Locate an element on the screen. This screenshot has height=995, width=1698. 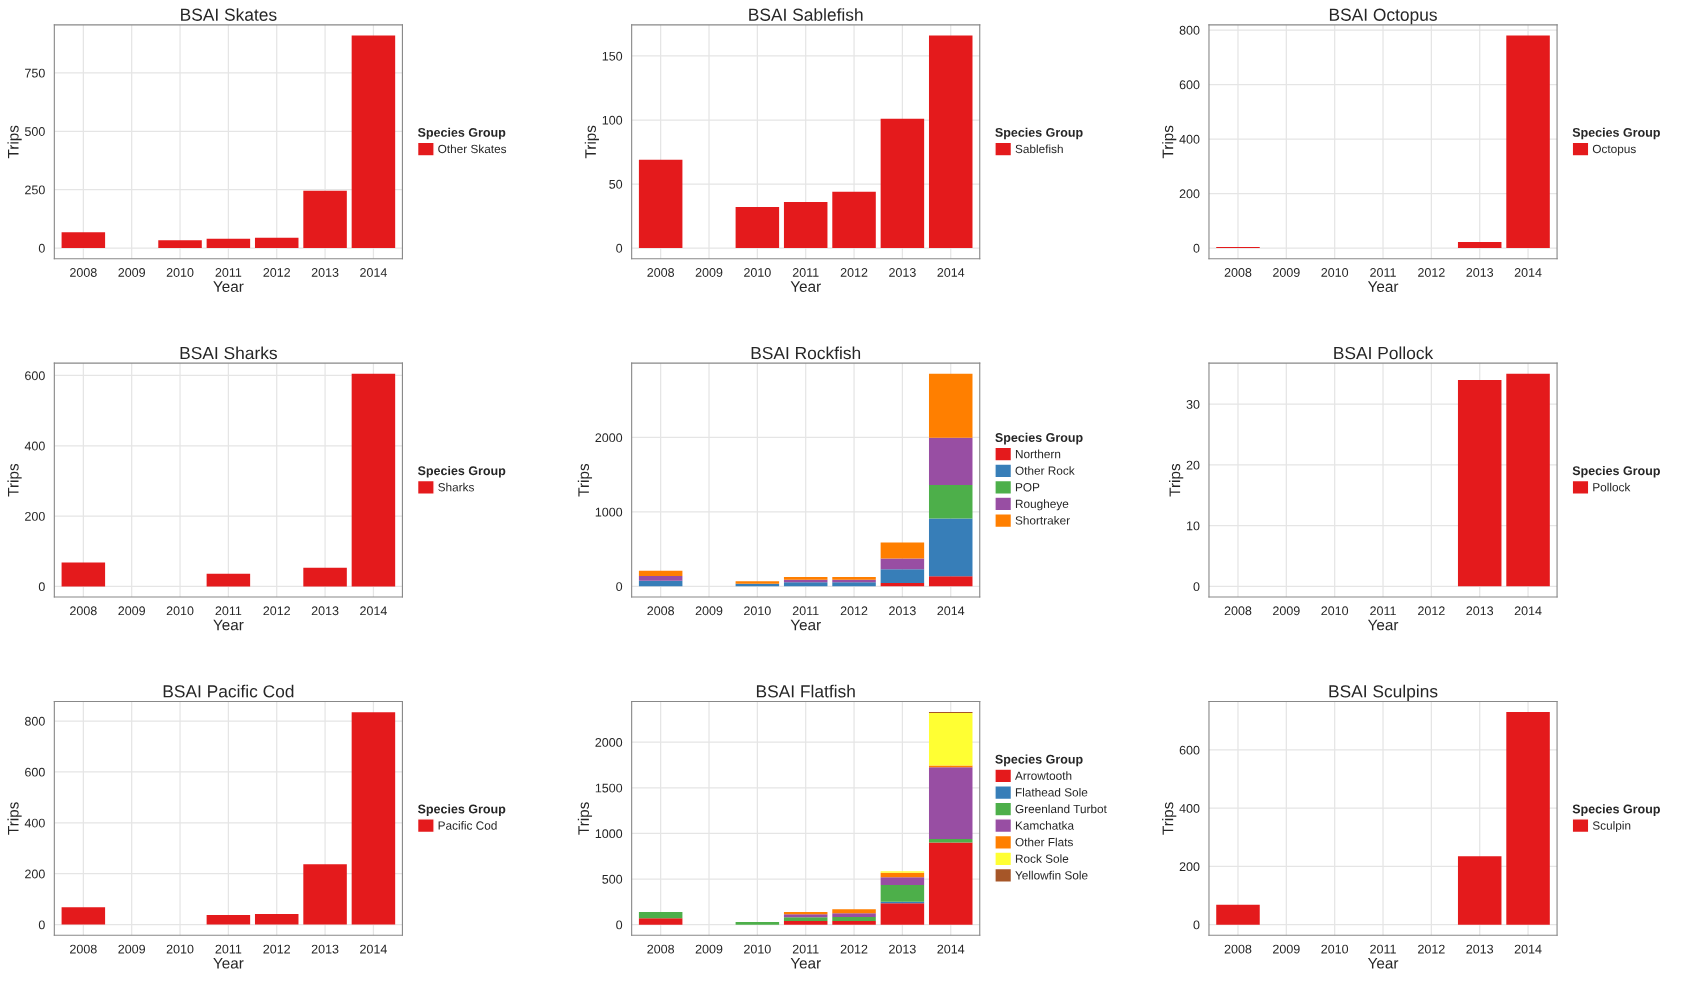
legend-label: Northern is located at coordinates (1038, 454).